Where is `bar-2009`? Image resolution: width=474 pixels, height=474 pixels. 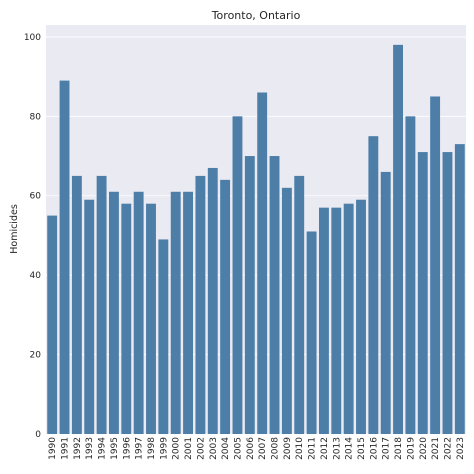 bar-2009 is located at coordinates (286, 310).